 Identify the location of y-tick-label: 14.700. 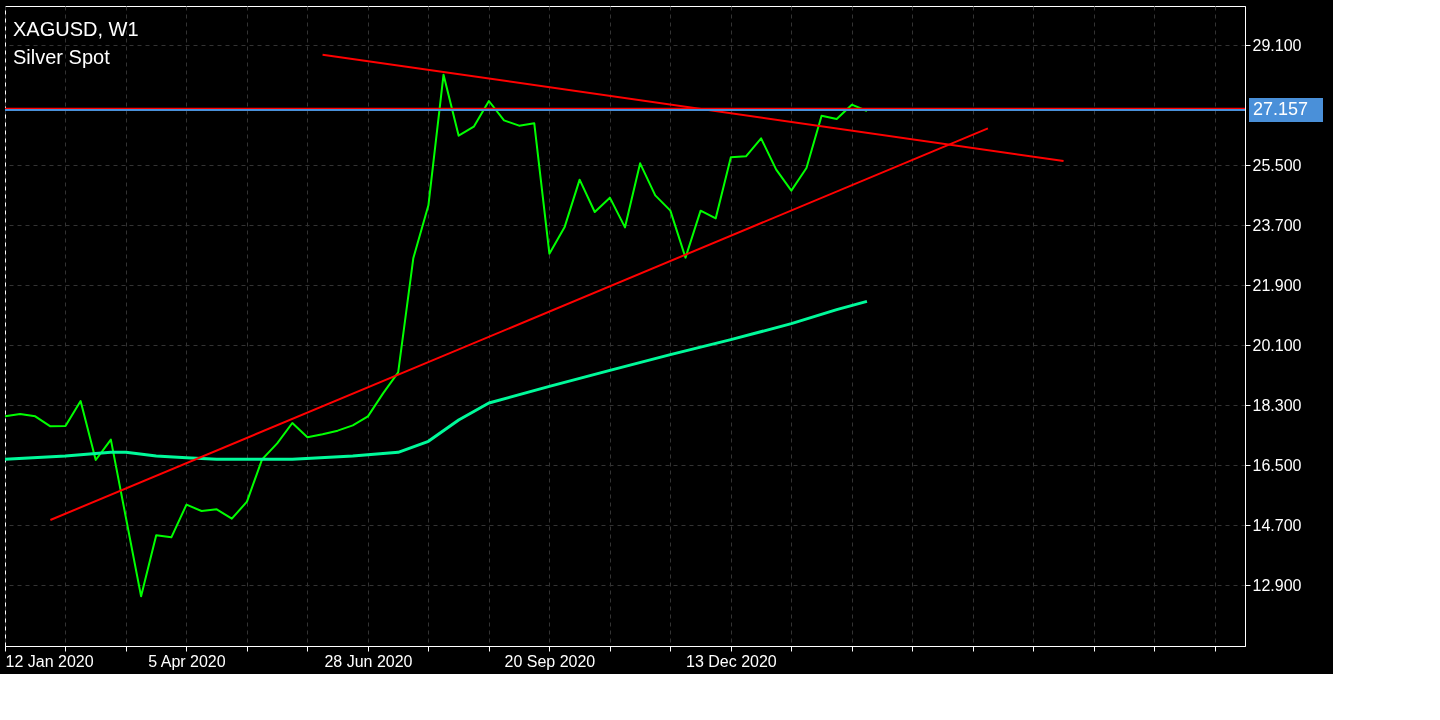
(1277, 525).